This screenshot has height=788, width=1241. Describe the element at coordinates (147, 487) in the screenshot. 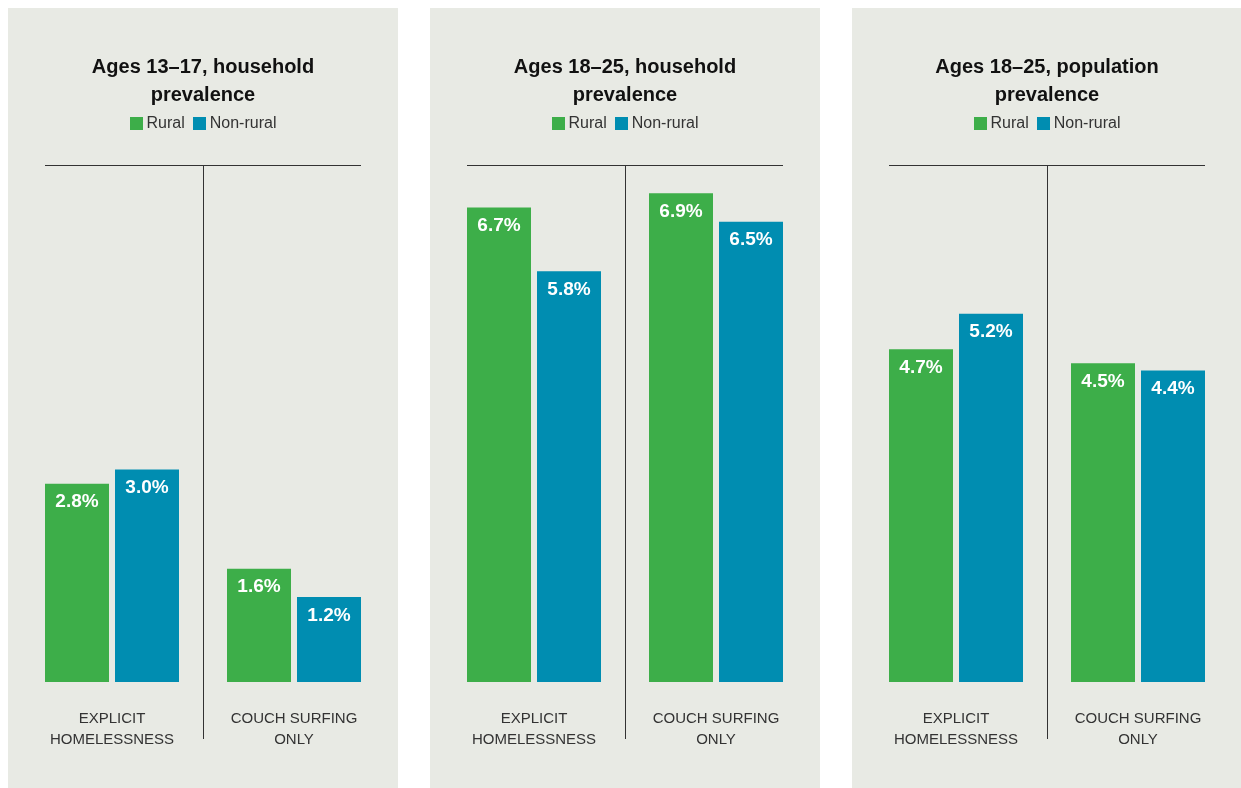

I see `data-label: 3.0%` at that location.